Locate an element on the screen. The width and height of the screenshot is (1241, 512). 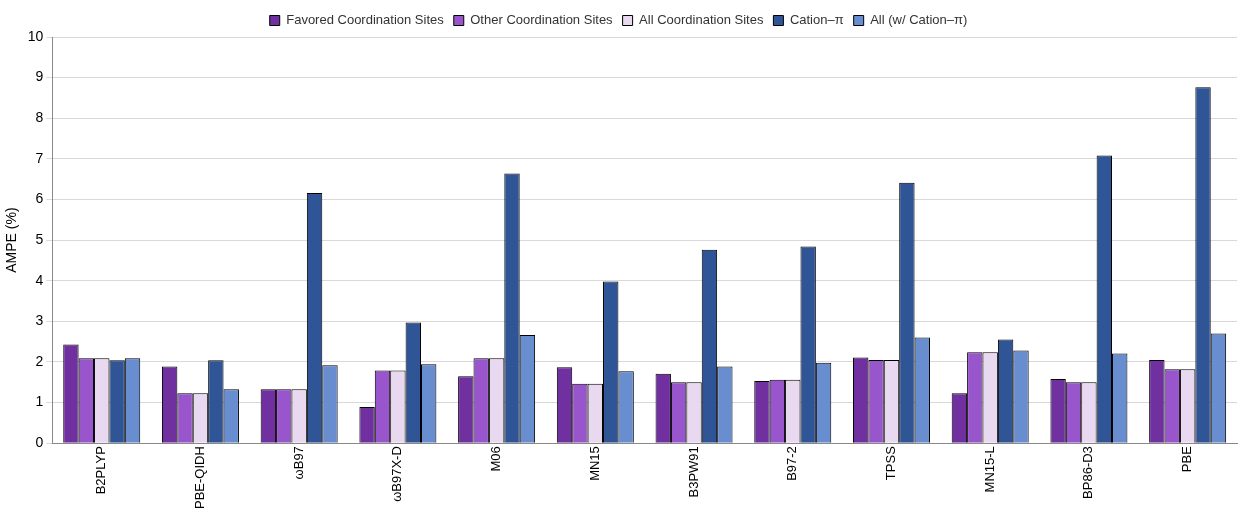
y-tick-label: 4 is located at coordinates (39, 279).